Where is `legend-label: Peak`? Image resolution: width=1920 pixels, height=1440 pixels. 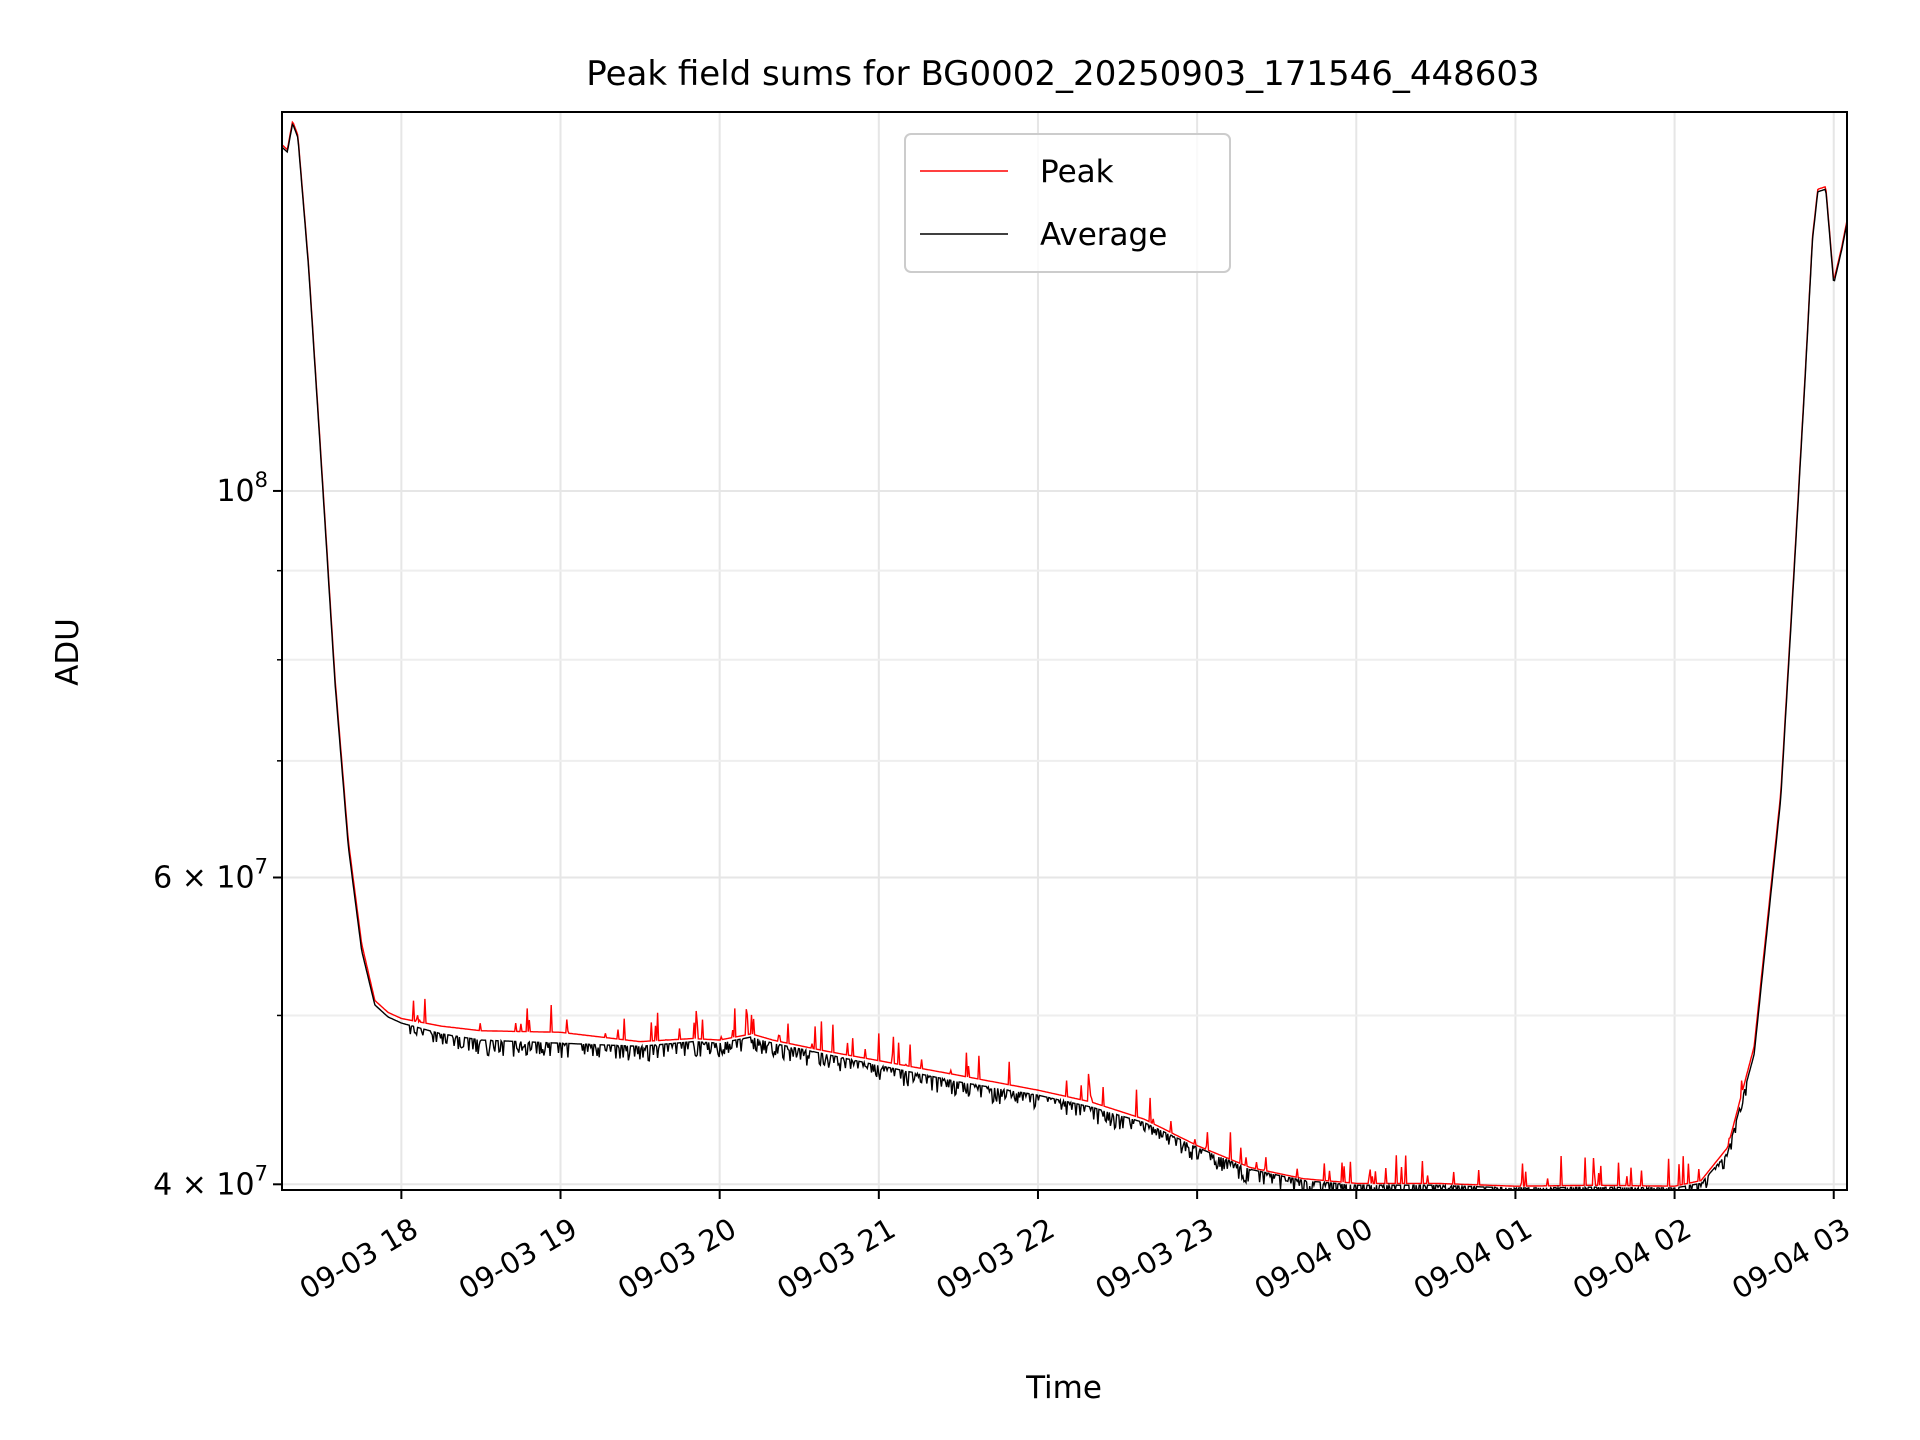 legend-label: Peak is located at coordinates (1077, 172).